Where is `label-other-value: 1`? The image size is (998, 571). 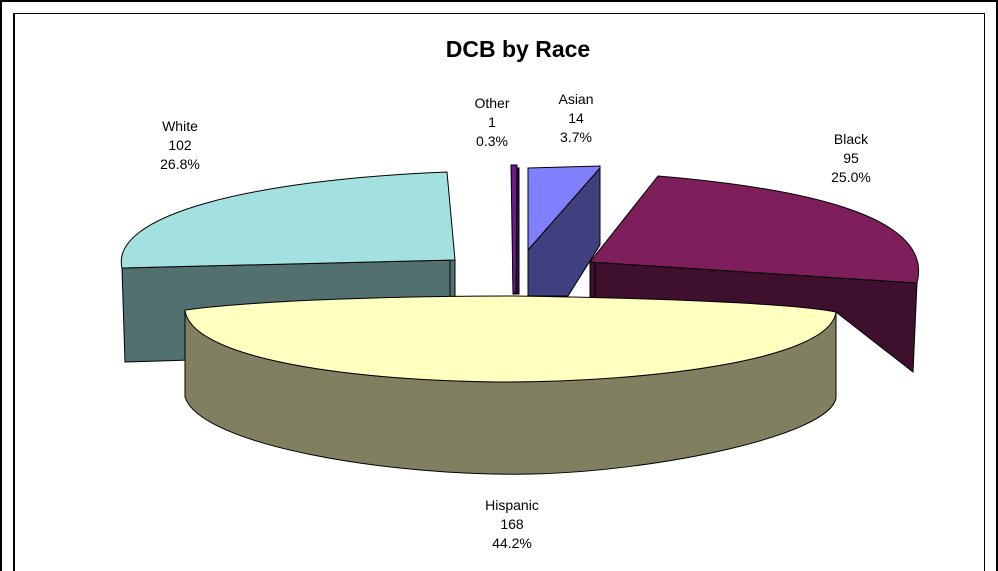
label-other-value: 1 is located at coordinates (492, 122).